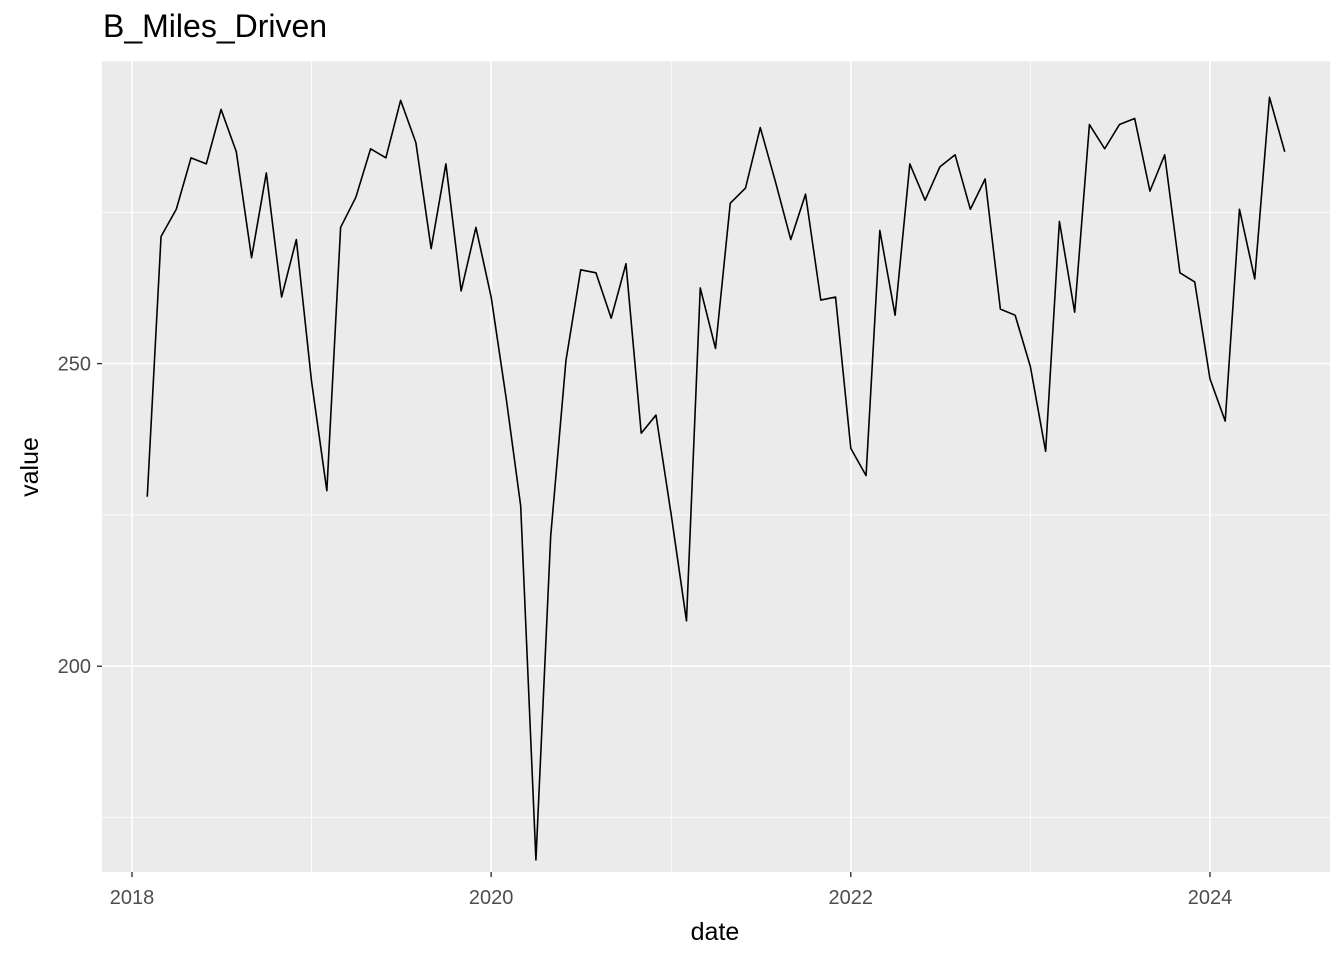  Describe the element at coordinates (1210, 898) in the screenshot. I see `x-tick-label: 2024` at that location.